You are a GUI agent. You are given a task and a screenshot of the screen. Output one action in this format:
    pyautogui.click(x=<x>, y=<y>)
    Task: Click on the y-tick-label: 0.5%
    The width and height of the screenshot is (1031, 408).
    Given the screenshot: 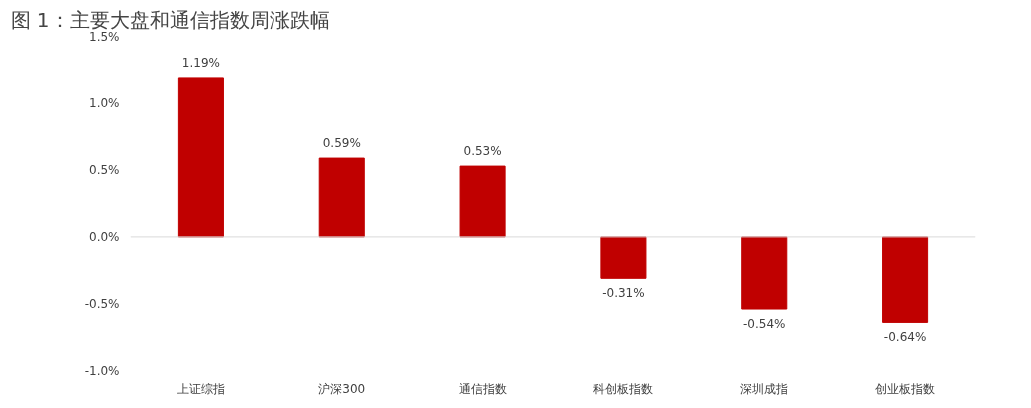 What is the action you would take?
    pyautogui.click(x=104, y=170)
    